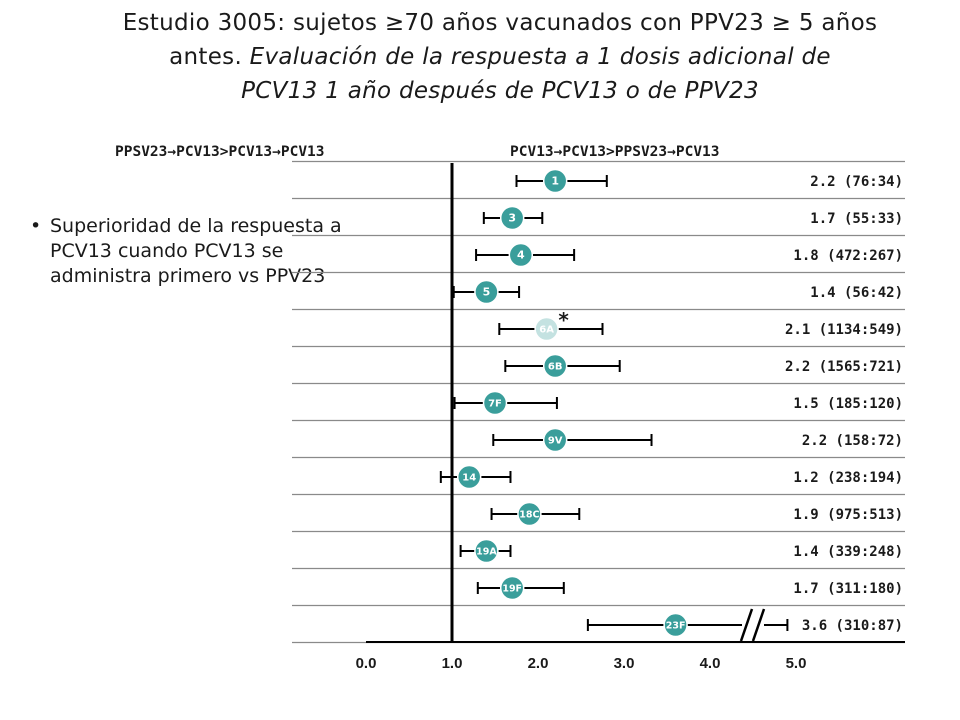  Describe the element at coordinates (852, 626) in the screenshot. I see `row-value-label: 3.6 (310:87)` at that location.